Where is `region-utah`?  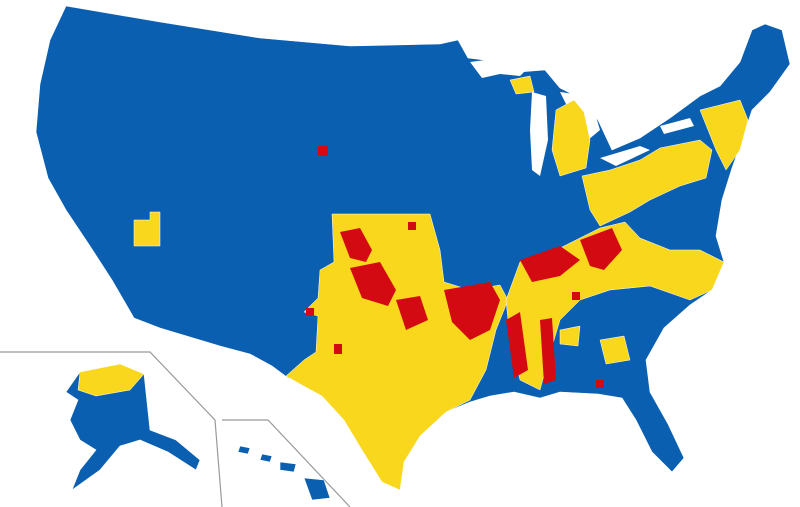
region-utah is located at coordinates (147, 229).